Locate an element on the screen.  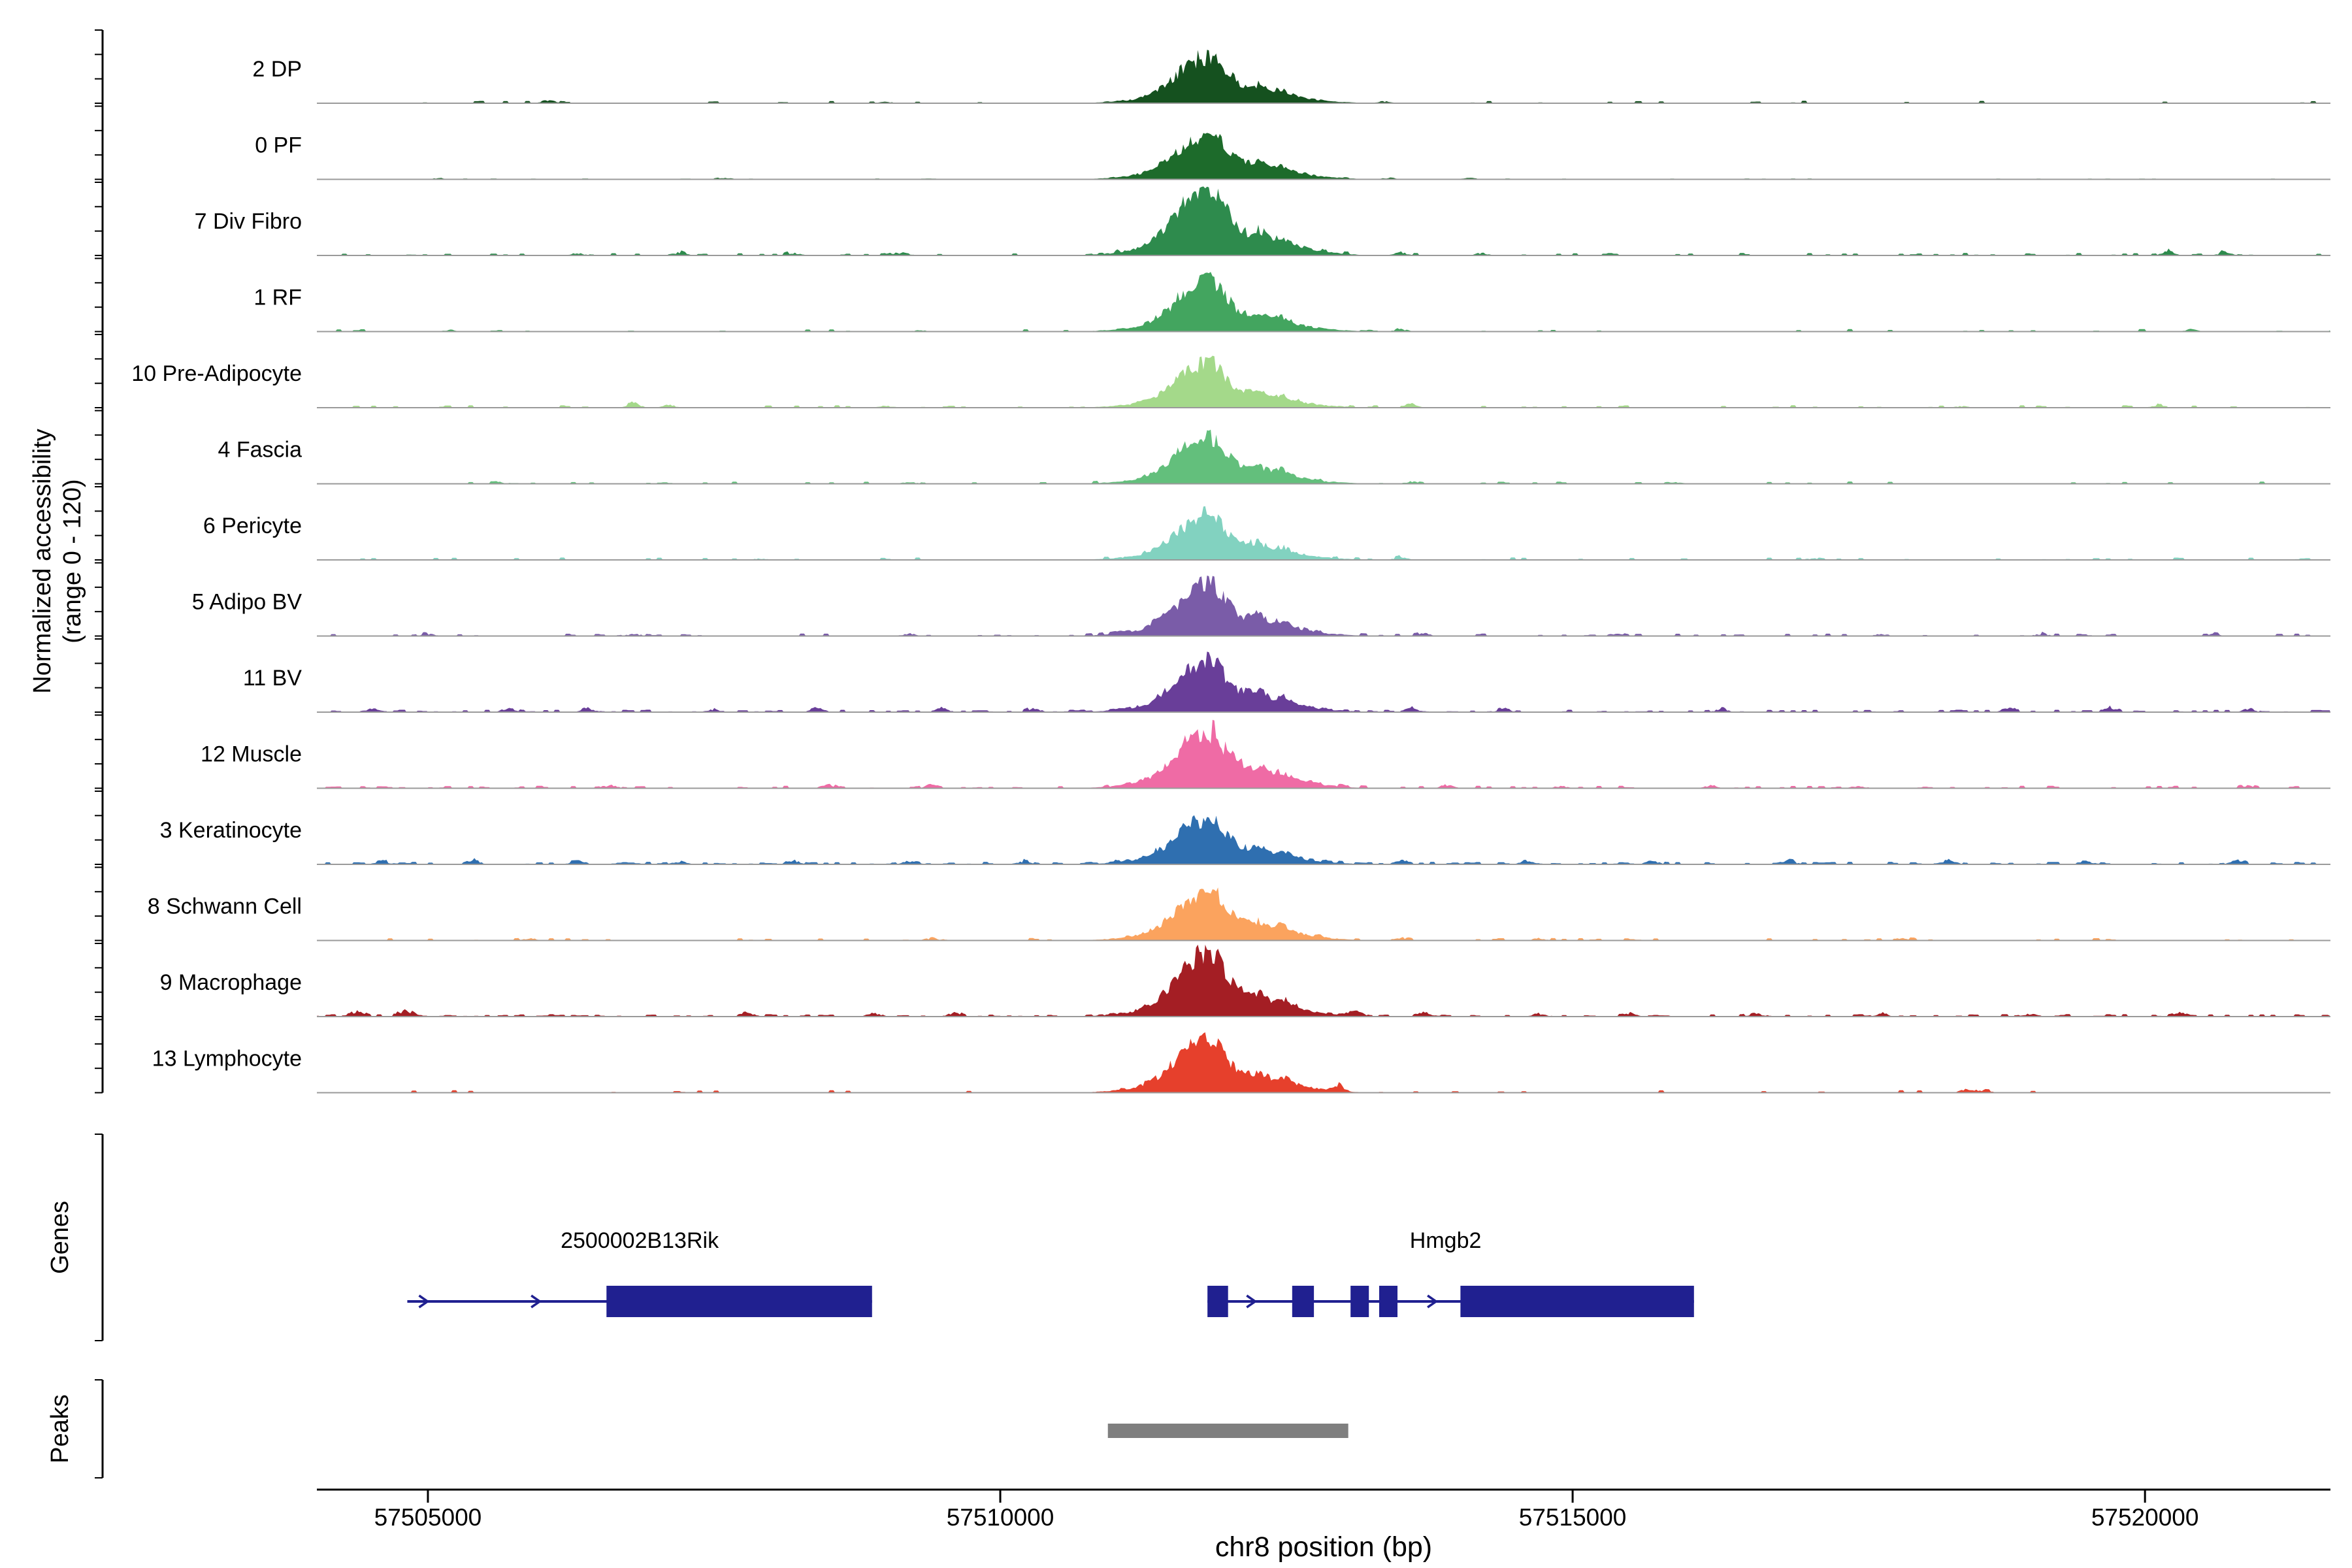
gene-name-label: 2500002B13Rik is located at coordinates (640, 1240).